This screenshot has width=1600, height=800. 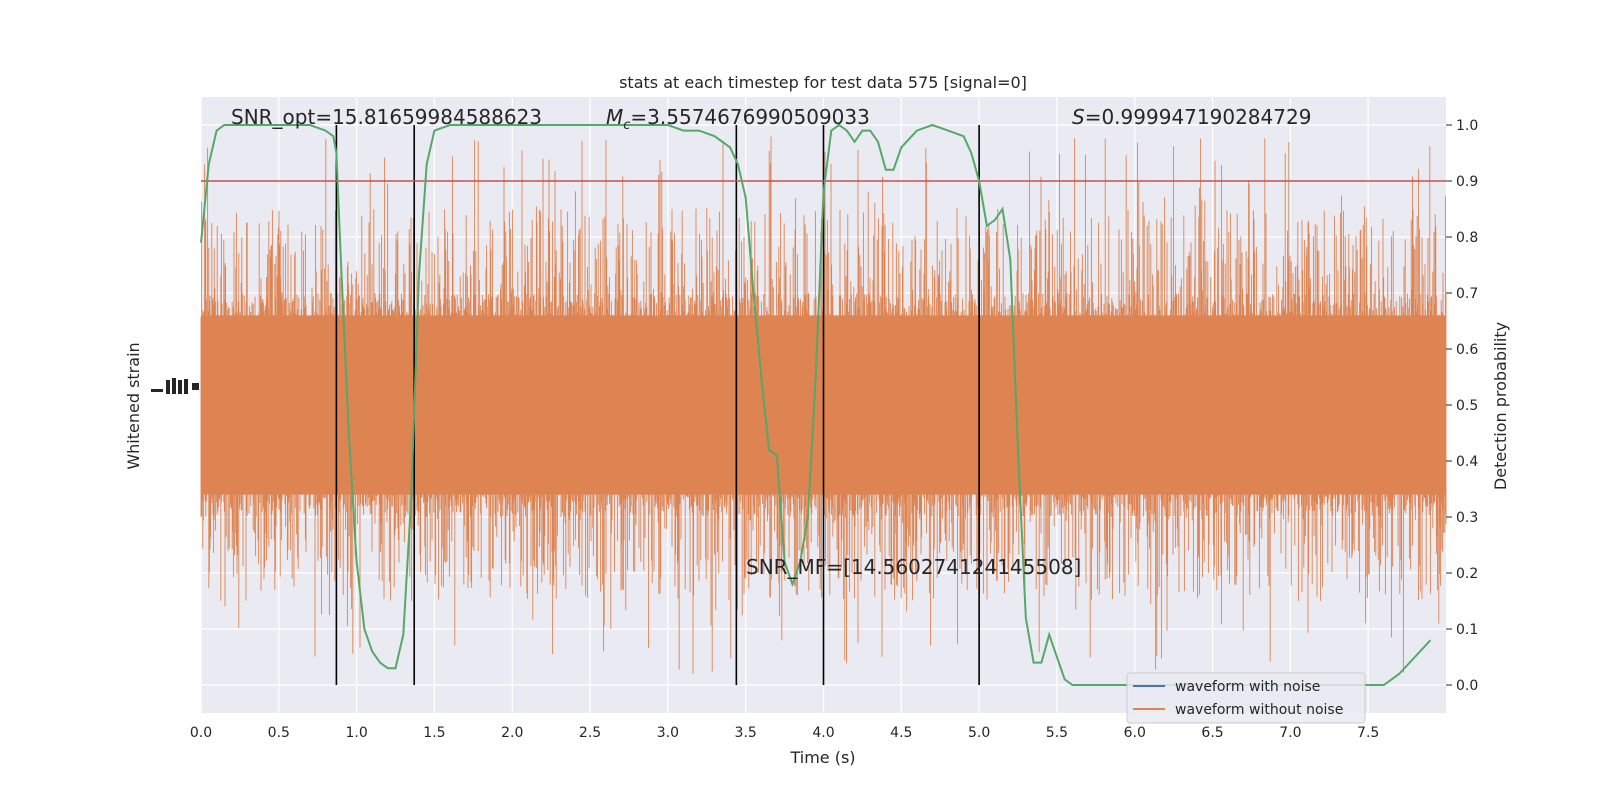 I want to click on legend-label-clean: waveform without noise, so click(x=1259, y=710).